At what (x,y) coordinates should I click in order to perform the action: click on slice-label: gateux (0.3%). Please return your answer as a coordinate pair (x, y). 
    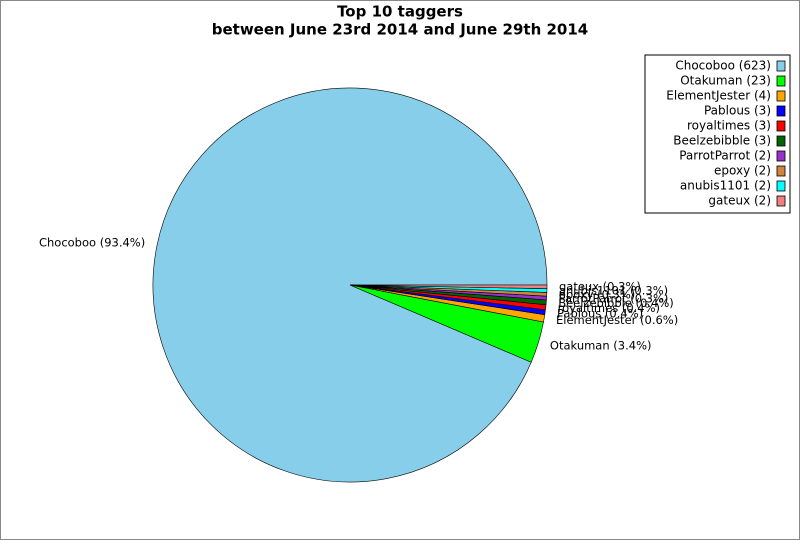
    Looking at the image, I should click on (600, 286).